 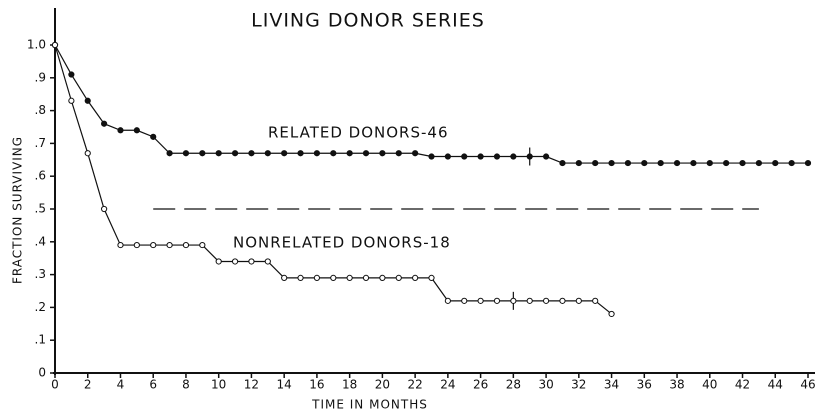 I want to click on x-axis-label: TIME IN MONTHS, so click(x=369, y=405).